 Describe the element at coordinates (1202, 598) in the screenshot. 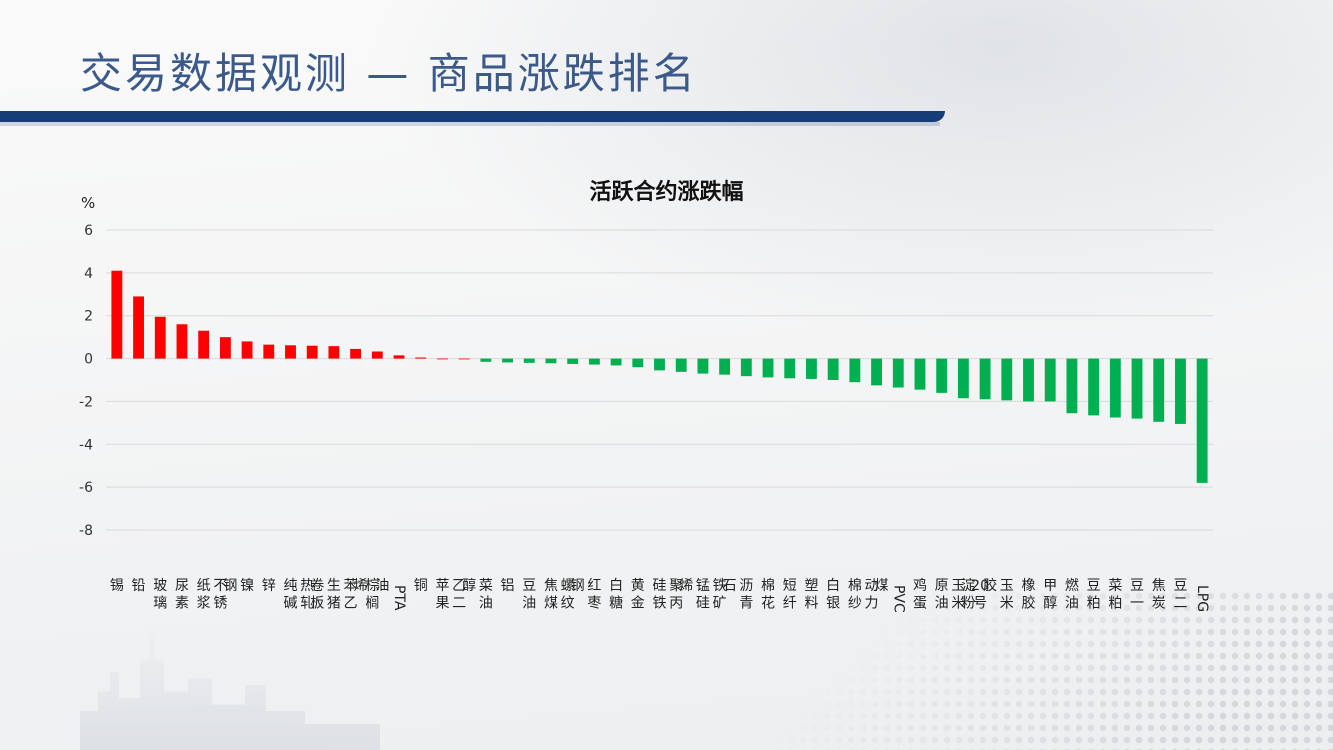

I see `x-tick-label: LPG` at that location.